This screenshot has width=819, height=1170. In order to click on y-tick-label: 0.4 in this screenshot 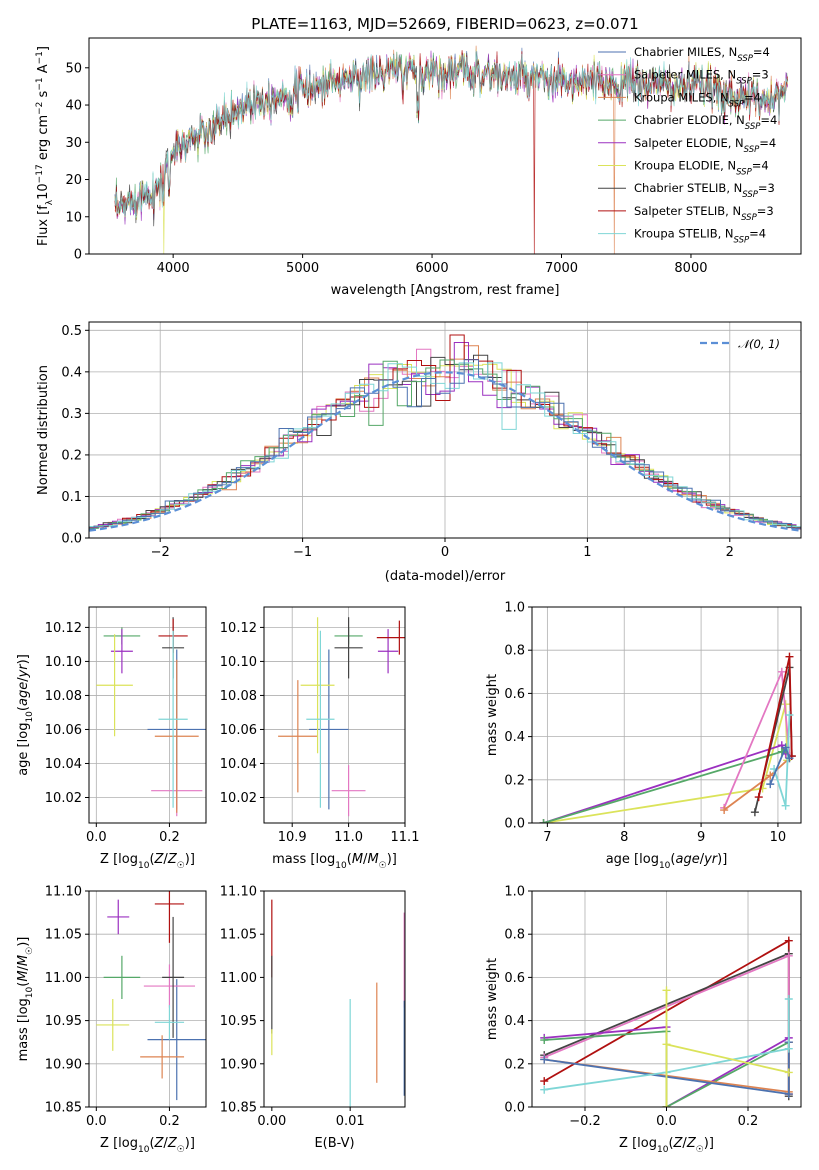, I will do `click(514, 737)`.